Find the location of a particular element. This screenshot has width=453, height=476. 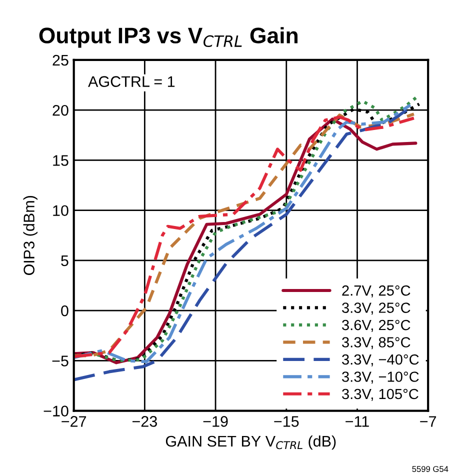

x-tick-label: −7 is located at coordinates (428, 421).